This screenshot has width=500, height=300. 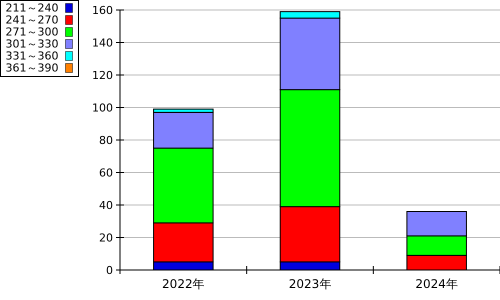 What do you see at coordinates (32, 56) in the screenshot?
I see `legend-label: 331～360` at bounding box center [32, 56].